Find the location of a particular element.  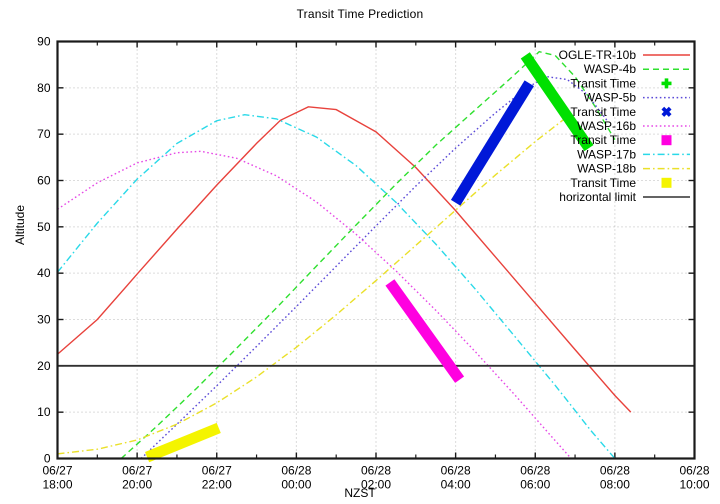

x-tick-time: 06:00 is located at coordinates (535, 485).